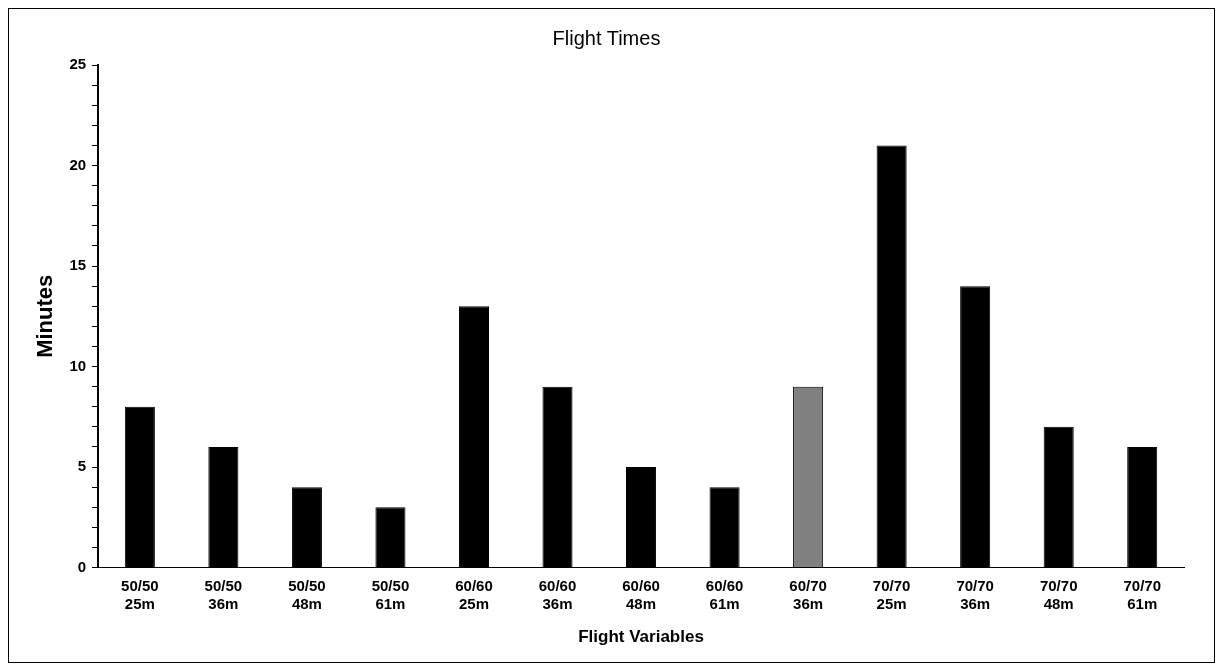 The height and width of the screenshot is (671, 1223). Describe the element at coordinates (606, 37) in the screenshot. I see `chart-title: Flight Times` at that location.